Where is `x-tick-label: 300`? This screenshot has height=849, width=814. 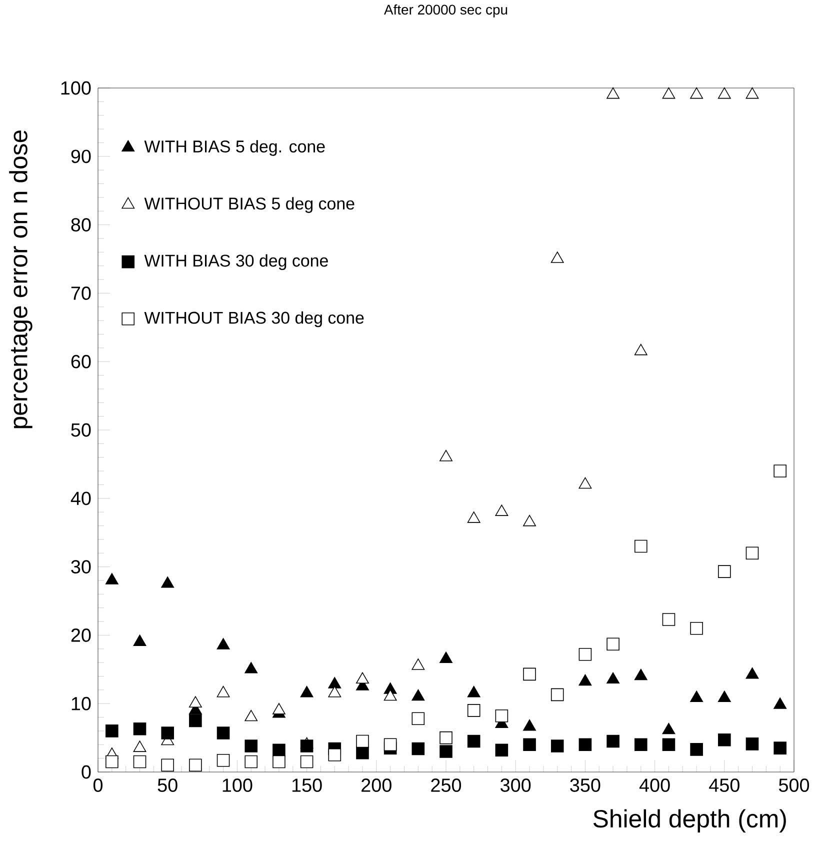
x-tick-label: 300 is located at coordinates (515, 785).